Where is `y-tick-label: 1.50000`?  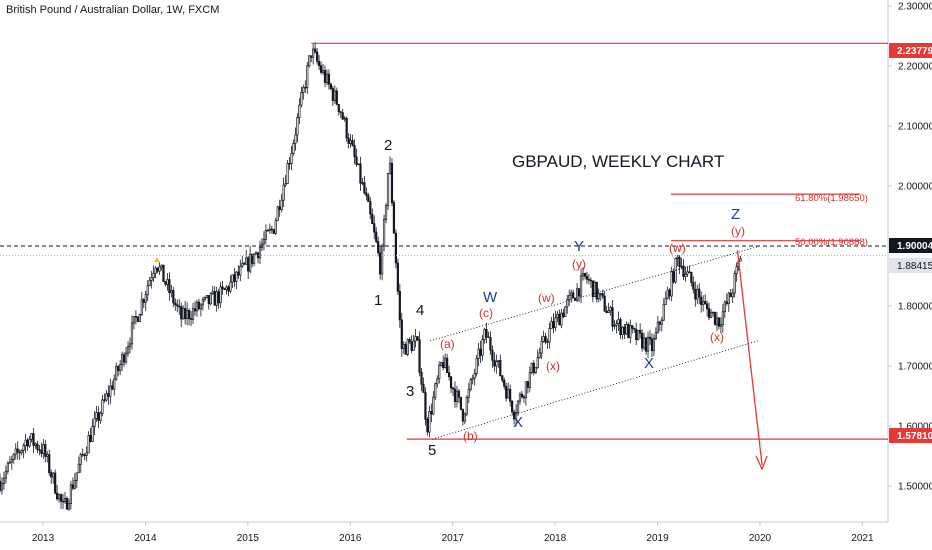 y-tick-label: 1.50000 is located at coordinates (915, 487).